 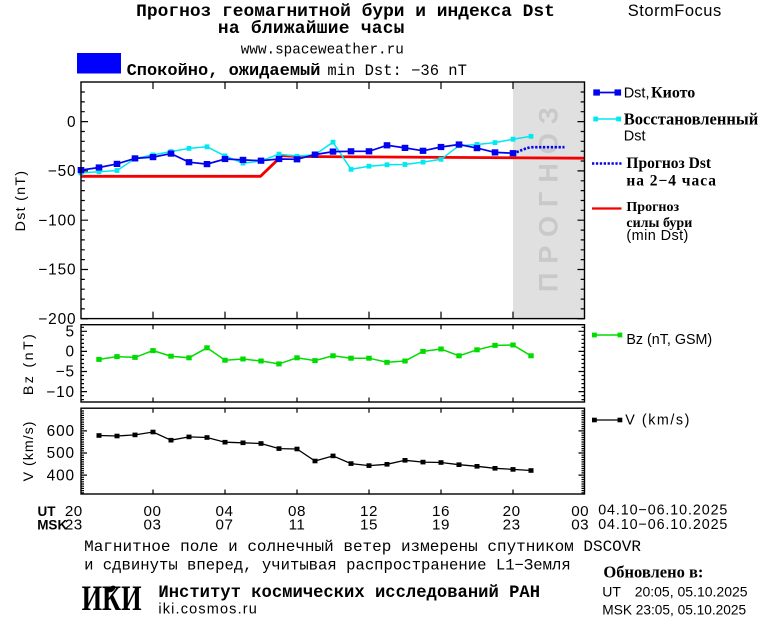 I want to click on svg-text: 5, so click(x=70, y=332).